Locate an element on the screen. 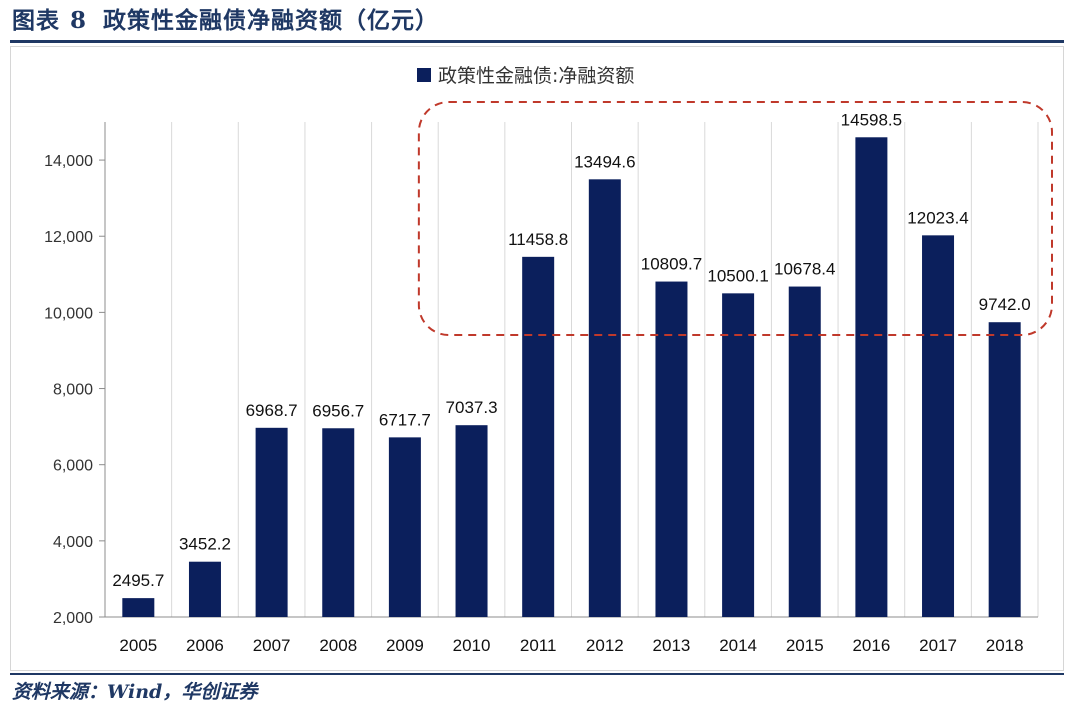  x-tick-label: 2010 is located at coordinates (472, 645).